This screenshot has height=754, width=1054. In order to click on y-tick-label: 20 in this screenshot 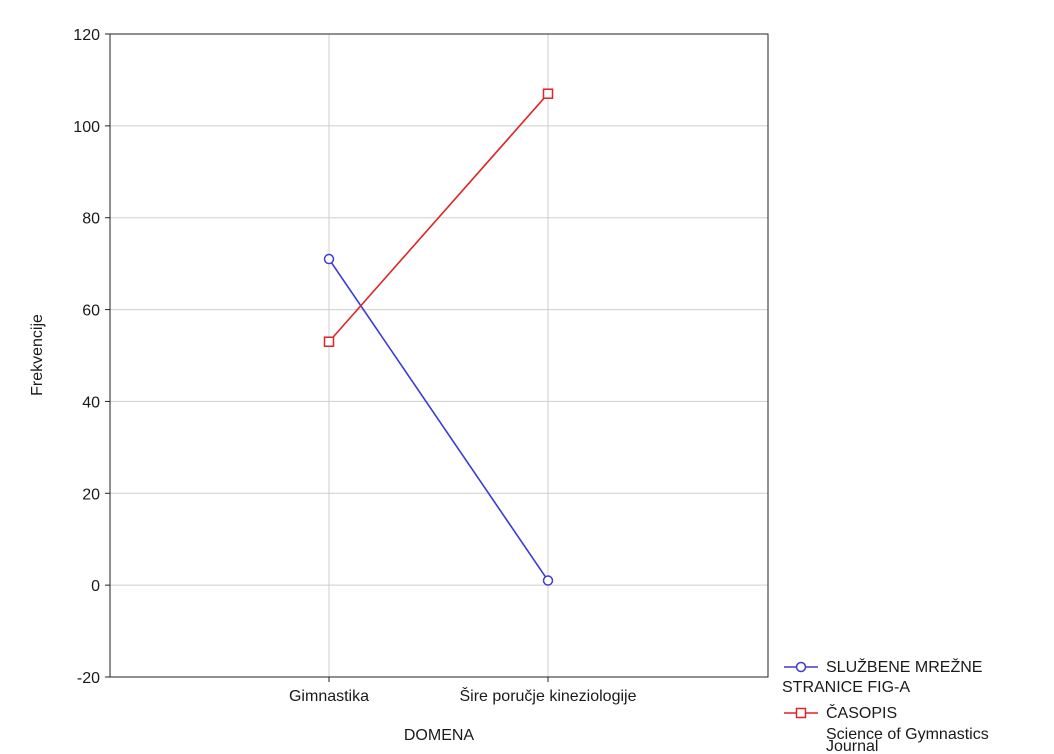, I will do `click(91, 494)`.